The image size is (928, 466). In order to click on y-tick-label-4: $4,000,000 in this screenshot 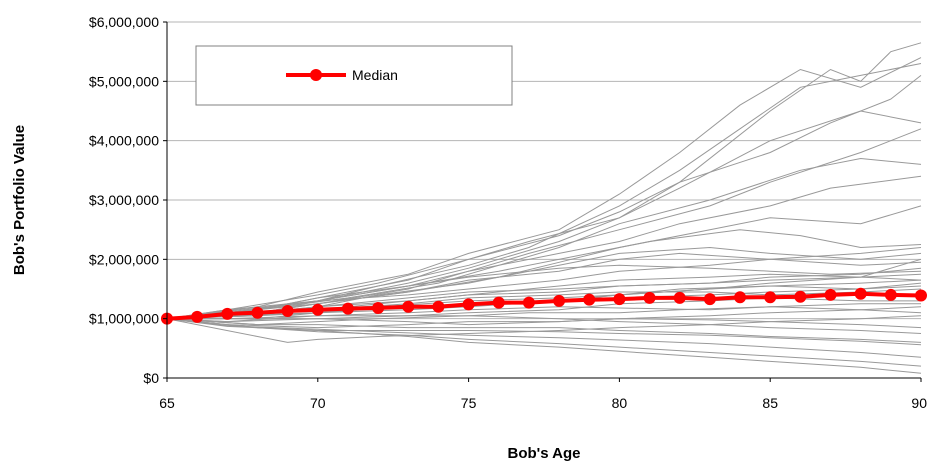, I will do `click(124, 141)`.